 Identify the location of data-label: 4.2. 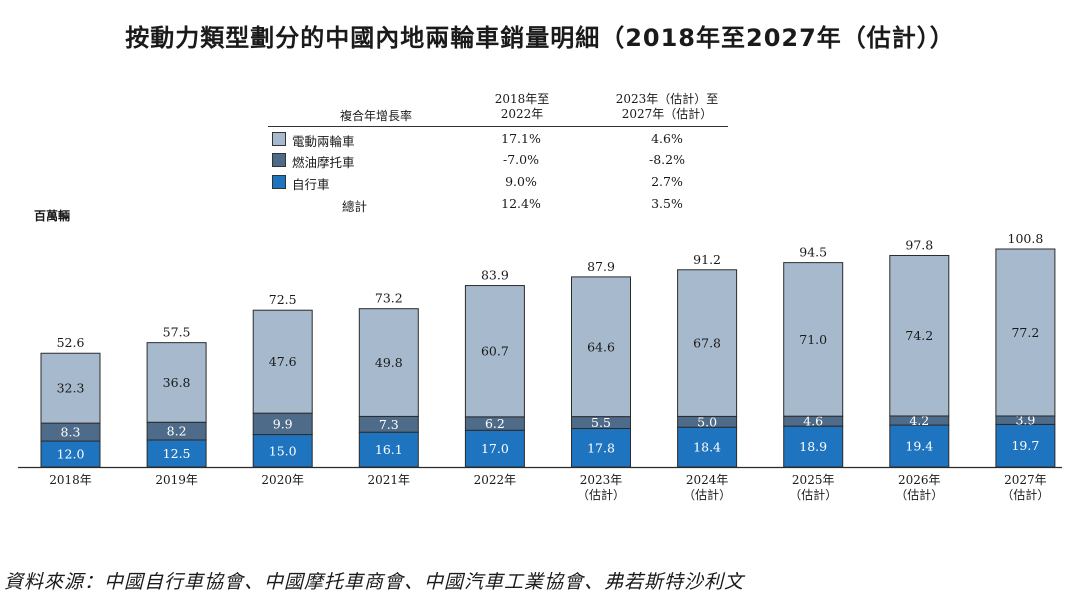
(919, 420).